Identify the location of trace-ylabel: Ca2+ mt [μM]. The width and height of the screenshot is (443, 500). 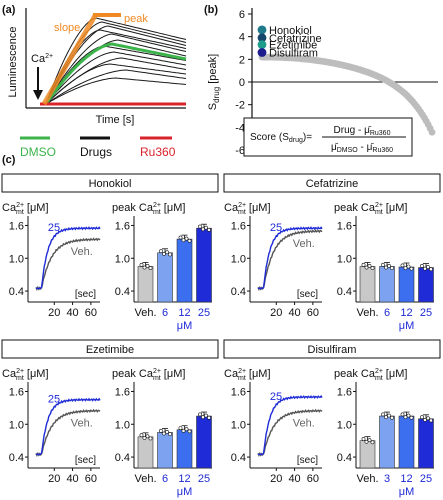
(25, 209).